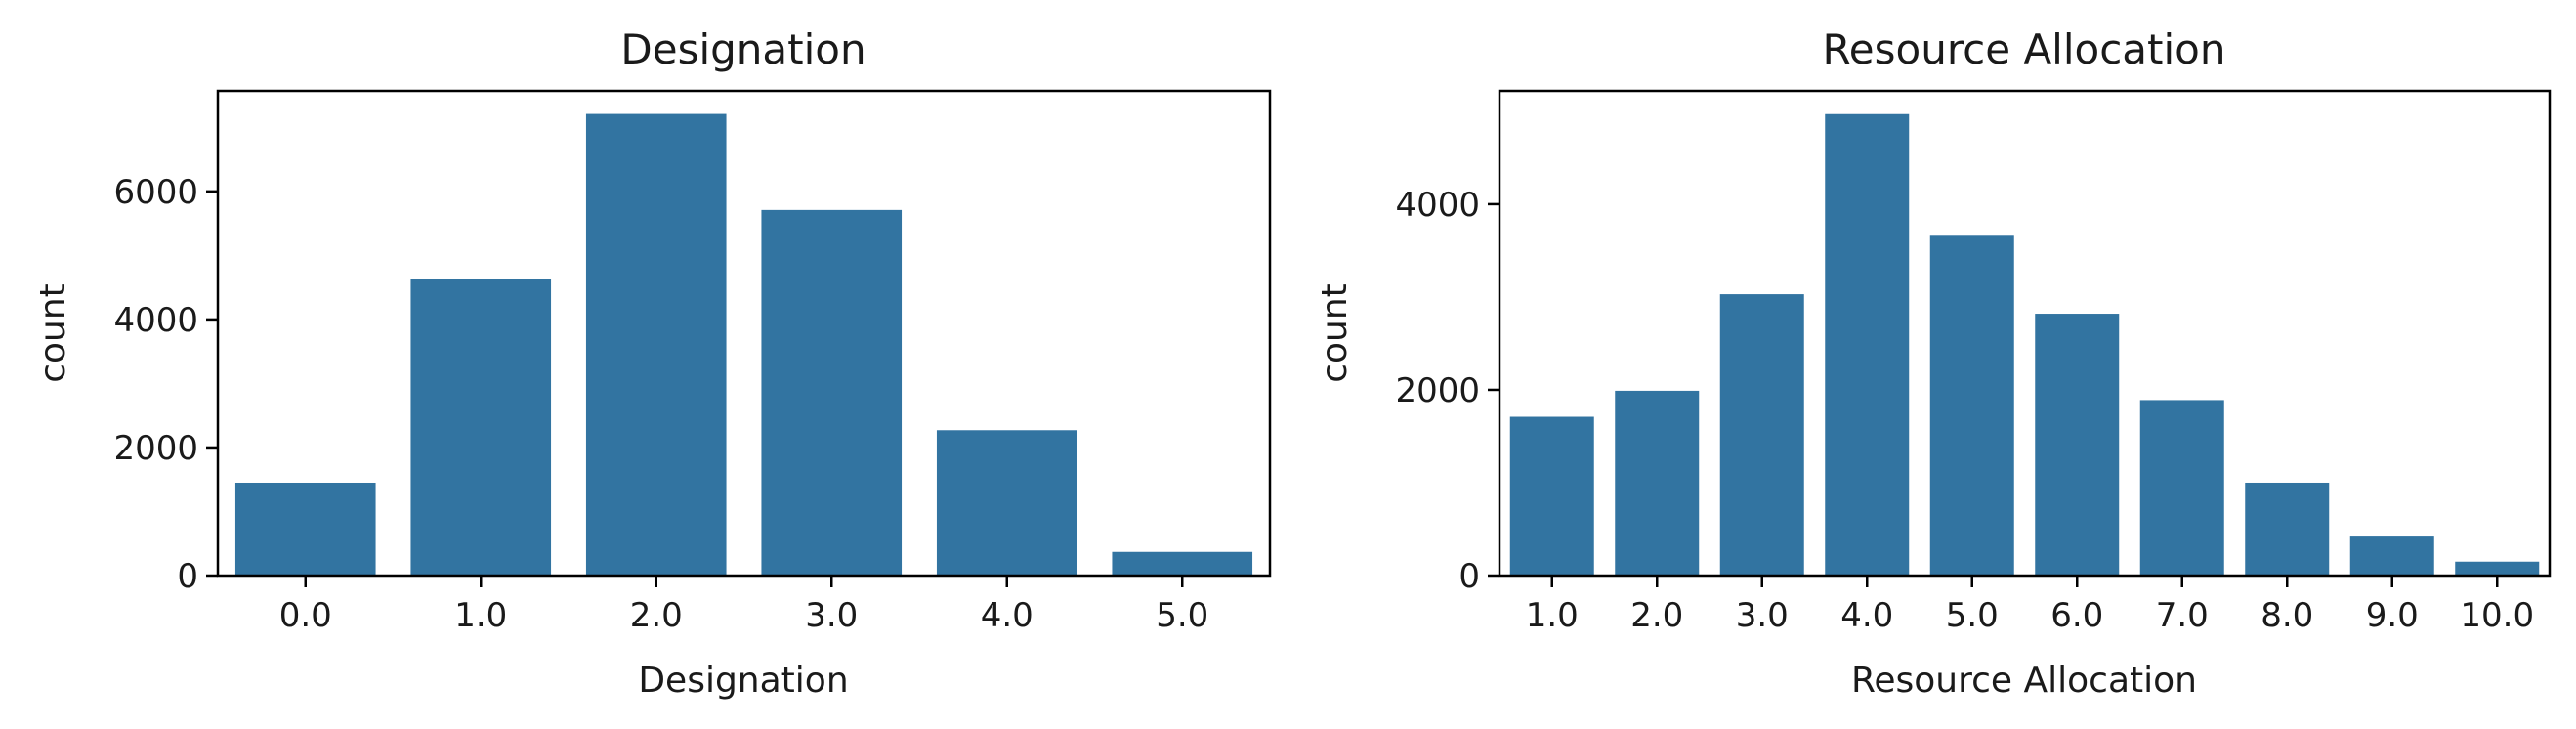  What do you see at coordinates (2076, 615) in the screenshot?
I see `x-tick-label: 6.0` at bounding box center [2076, 615].